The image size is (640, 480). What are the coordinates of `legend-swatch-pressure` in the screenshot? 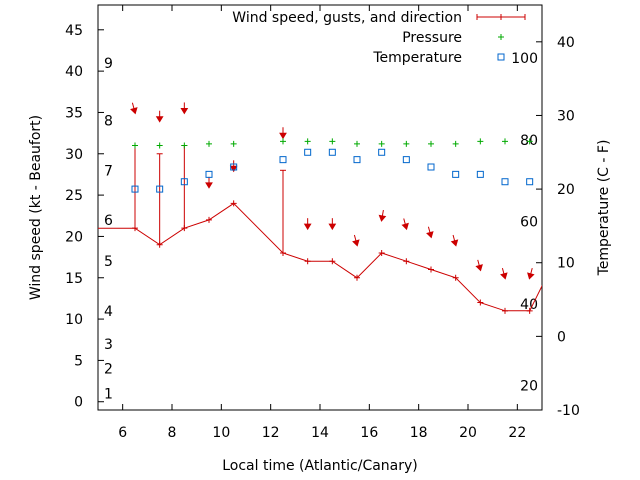 It's located at (501, 37).